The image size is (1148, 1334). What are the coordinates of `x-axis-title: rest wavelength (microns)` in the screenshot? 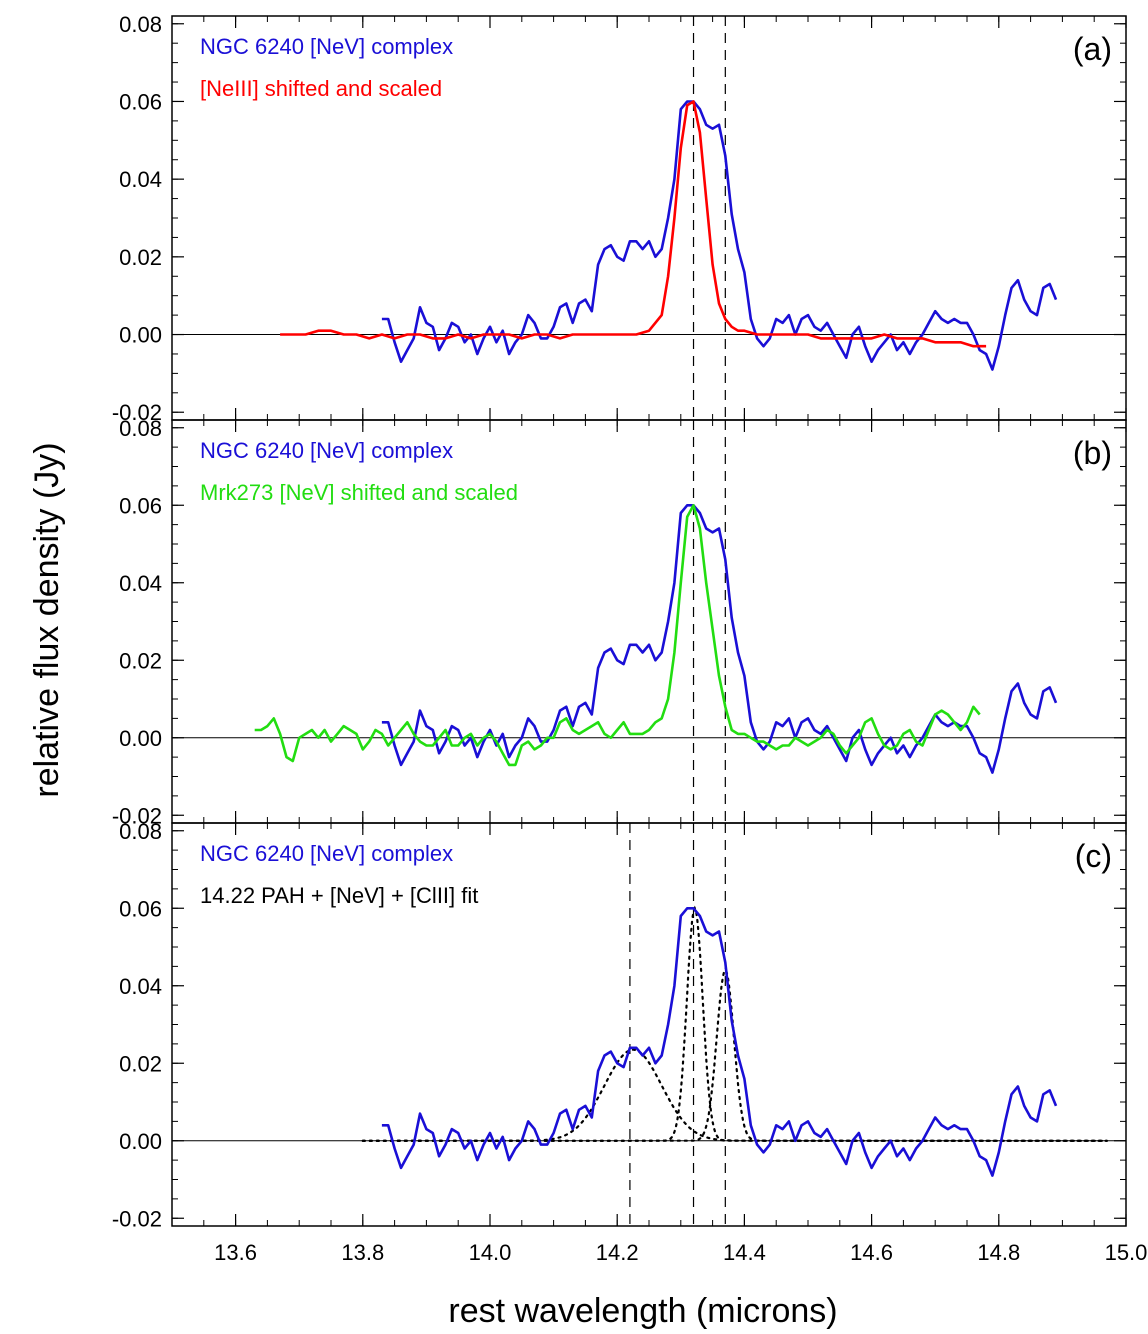 It's located at (642, 1311).